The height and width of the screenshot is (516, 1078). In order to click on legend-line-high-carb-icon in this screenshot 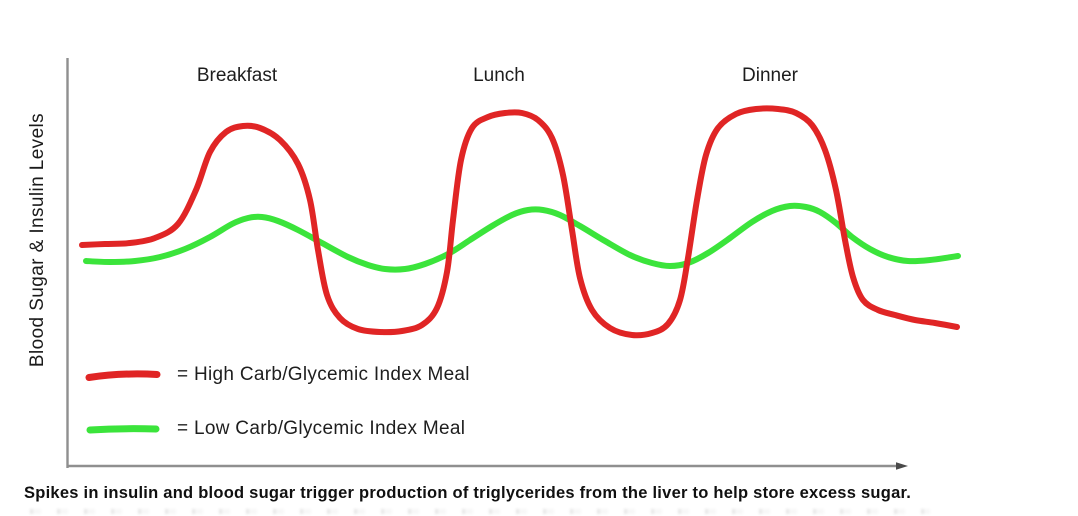, I will do `click(123, 375)`.